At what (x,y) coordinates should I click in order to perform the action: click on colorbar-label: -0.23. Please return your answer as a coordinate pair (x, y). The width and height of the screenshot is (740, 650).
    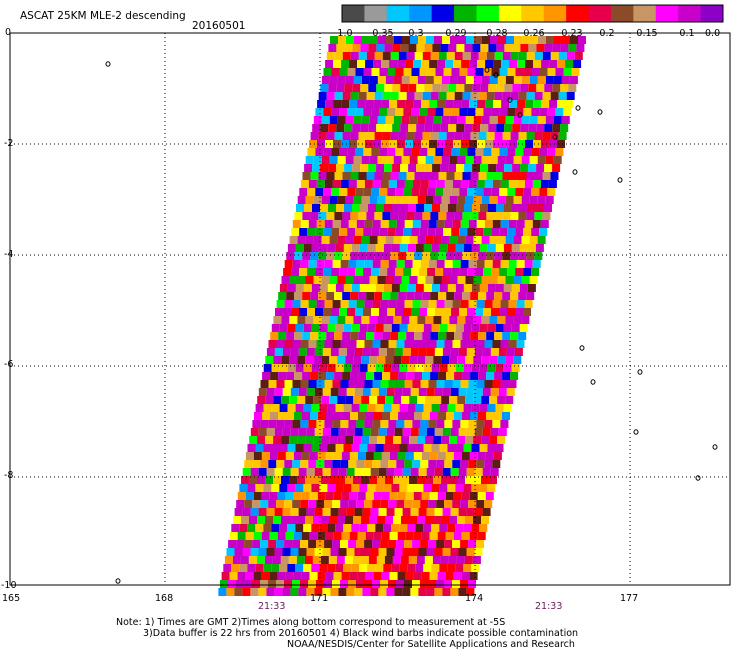
    Looking at the image, I should click on (570, 33).